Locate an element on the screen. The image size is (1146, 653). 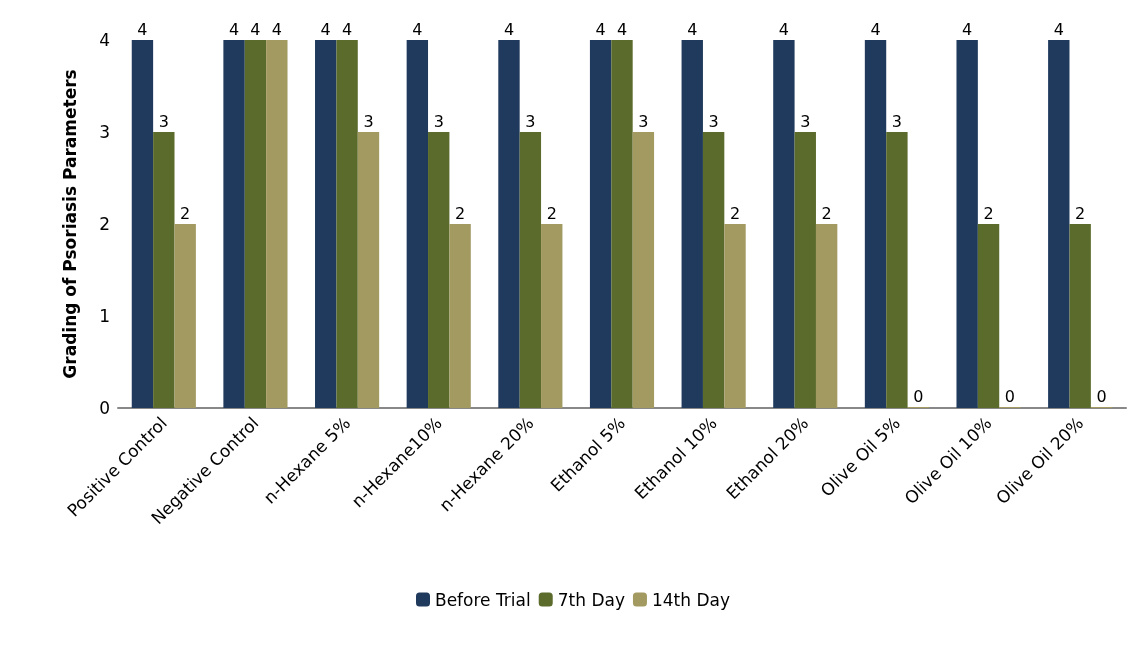
y-tick-label: 3 is located at coordinates (104, 132).